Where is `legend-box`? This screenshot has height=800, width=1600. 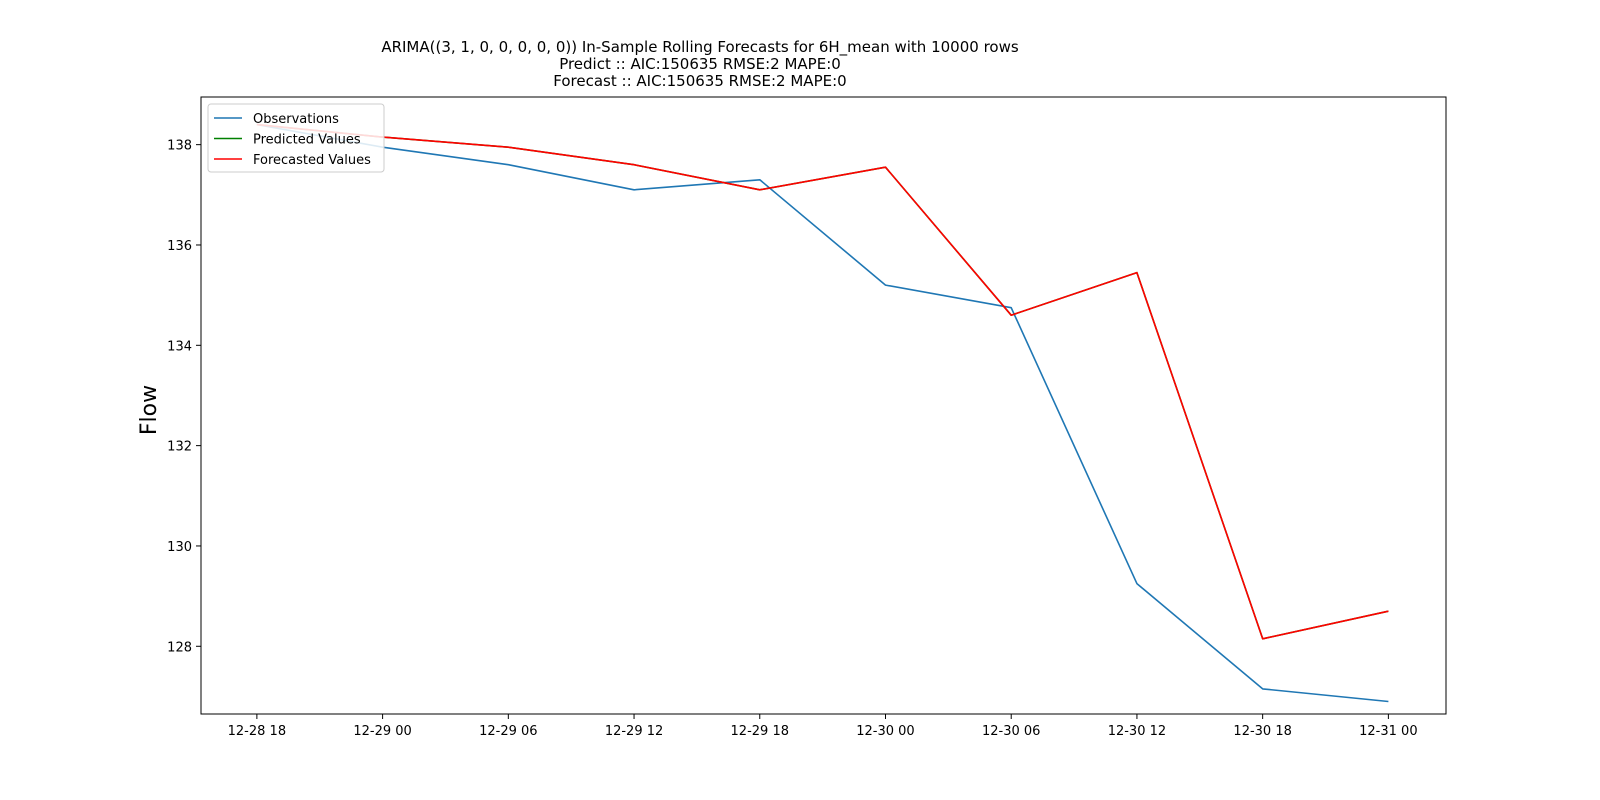 legend-box is located at coordinates (296, 138).